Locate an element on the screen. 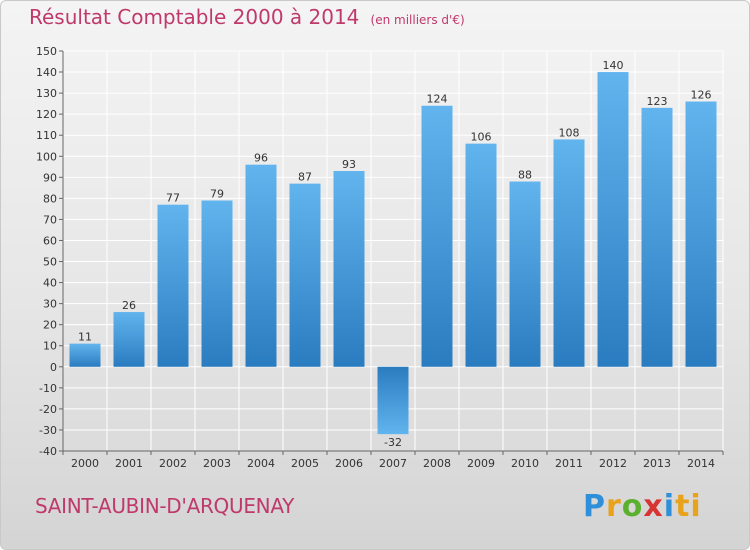  bar-2010 is located at coordinates (525, 274).